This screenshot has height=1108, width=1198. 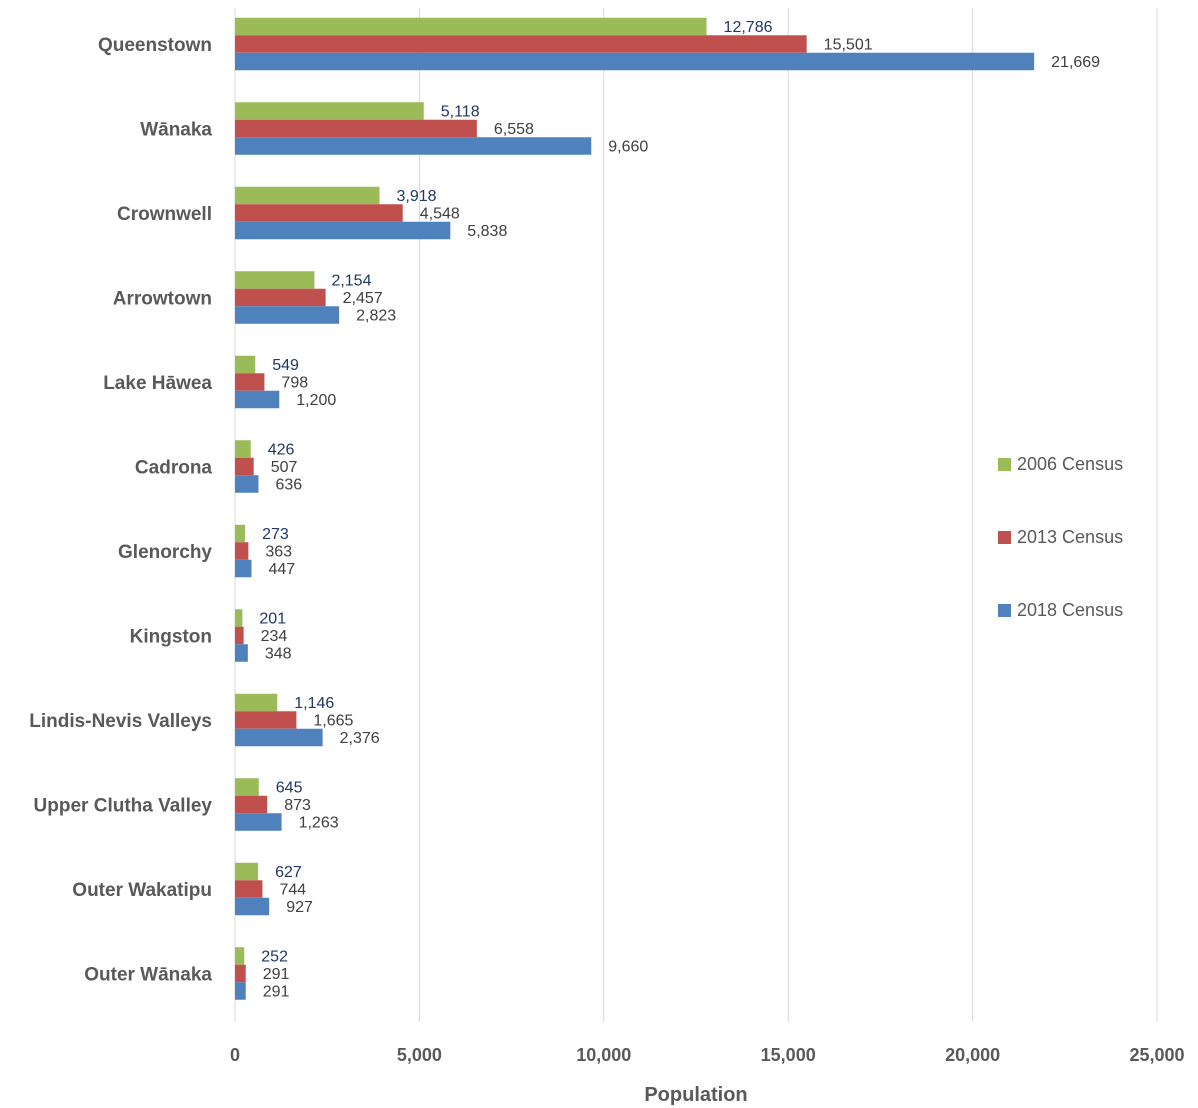 What do you see at coordinates (416, 196) in the screenshot?
I see `data-label: 3,918` at bounding box center [416, 196].